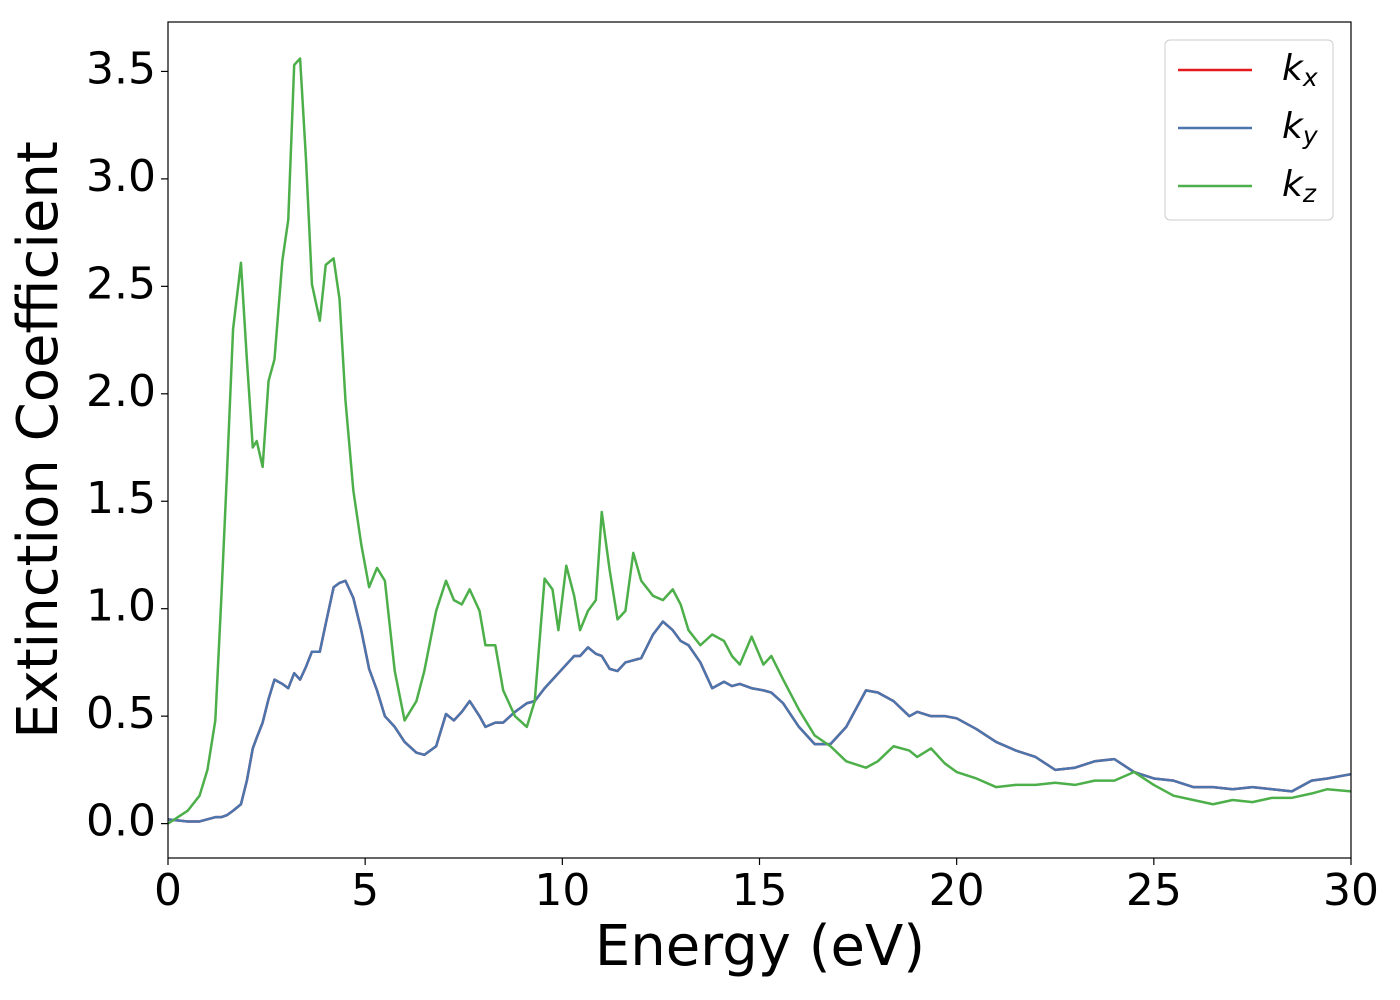 Image resolution: width=1400 pixels, height=1000 pixels. I want to click on legend: kx ky kz, so click(1249, 130).